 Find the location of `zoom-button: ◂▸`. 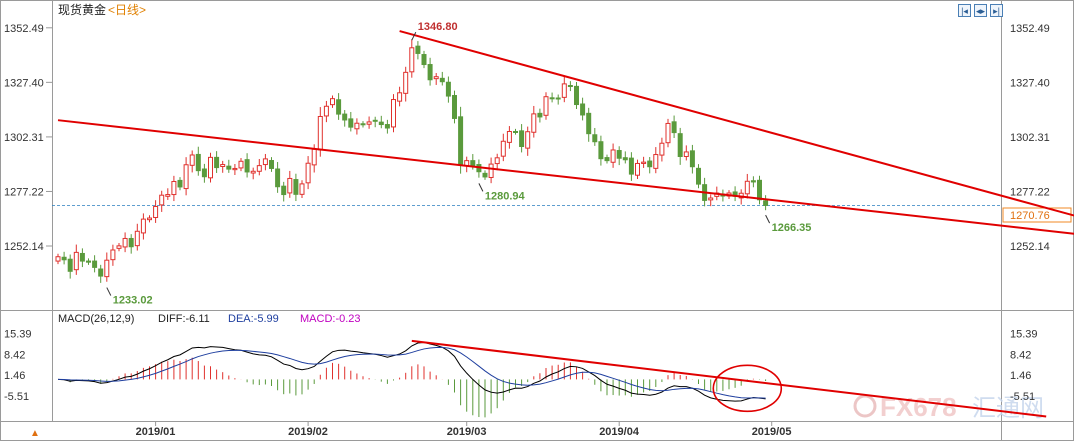

zoom-button: ◂▸ is located at coordinates (980, 10).